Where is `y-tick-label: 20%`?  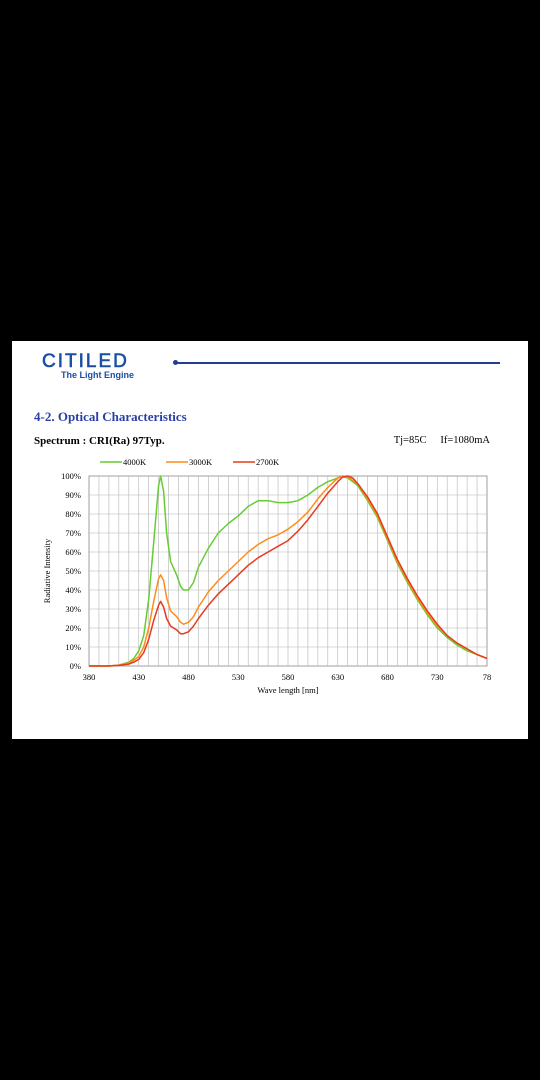 y-tick-label: 20% is located at coordinates (73, 628).